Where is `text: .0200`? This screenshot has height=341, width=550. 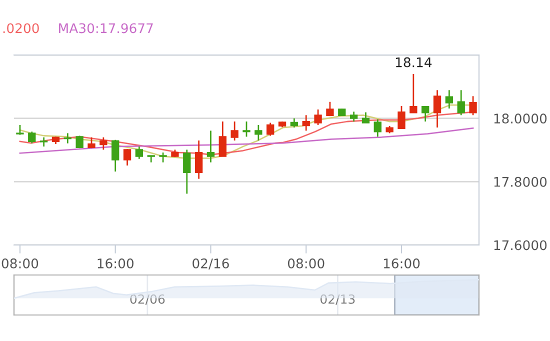 text: .0200 is located at coordinates (21, 28).